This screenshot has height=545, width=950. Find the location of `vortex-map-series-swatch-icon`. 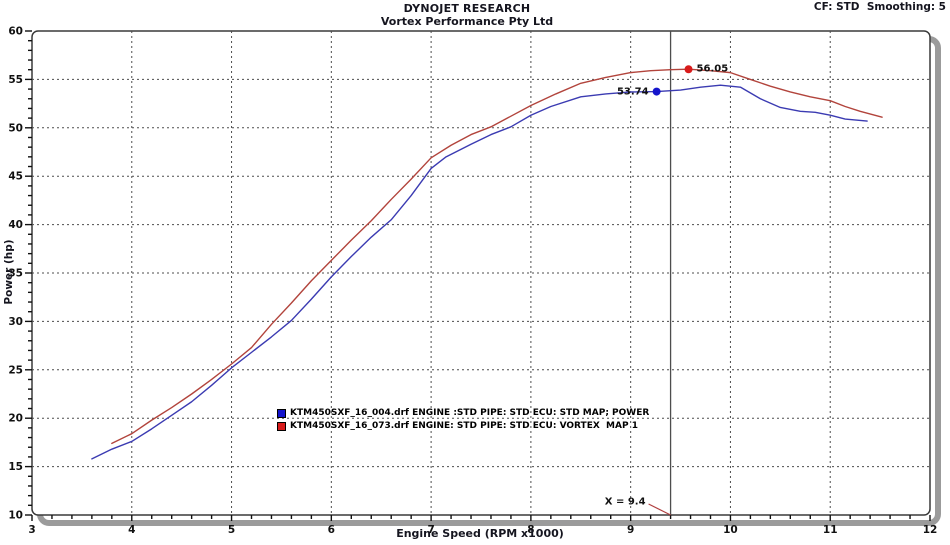

vortex-map-series-swatch-icon is located at coordinates (281, 426).